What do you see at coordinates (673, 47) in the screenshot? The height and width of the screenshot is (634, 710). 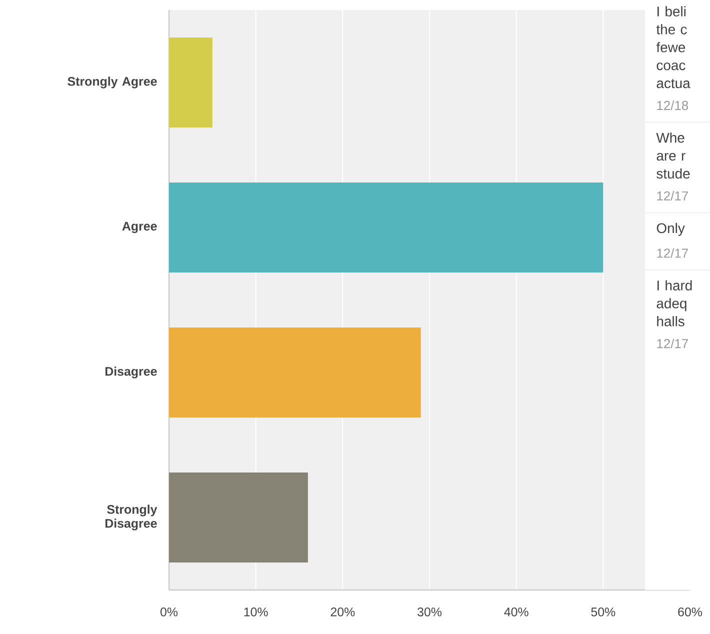 I see `annotation: I beli the c fewe coac actua` at bounding box center [673, 47].